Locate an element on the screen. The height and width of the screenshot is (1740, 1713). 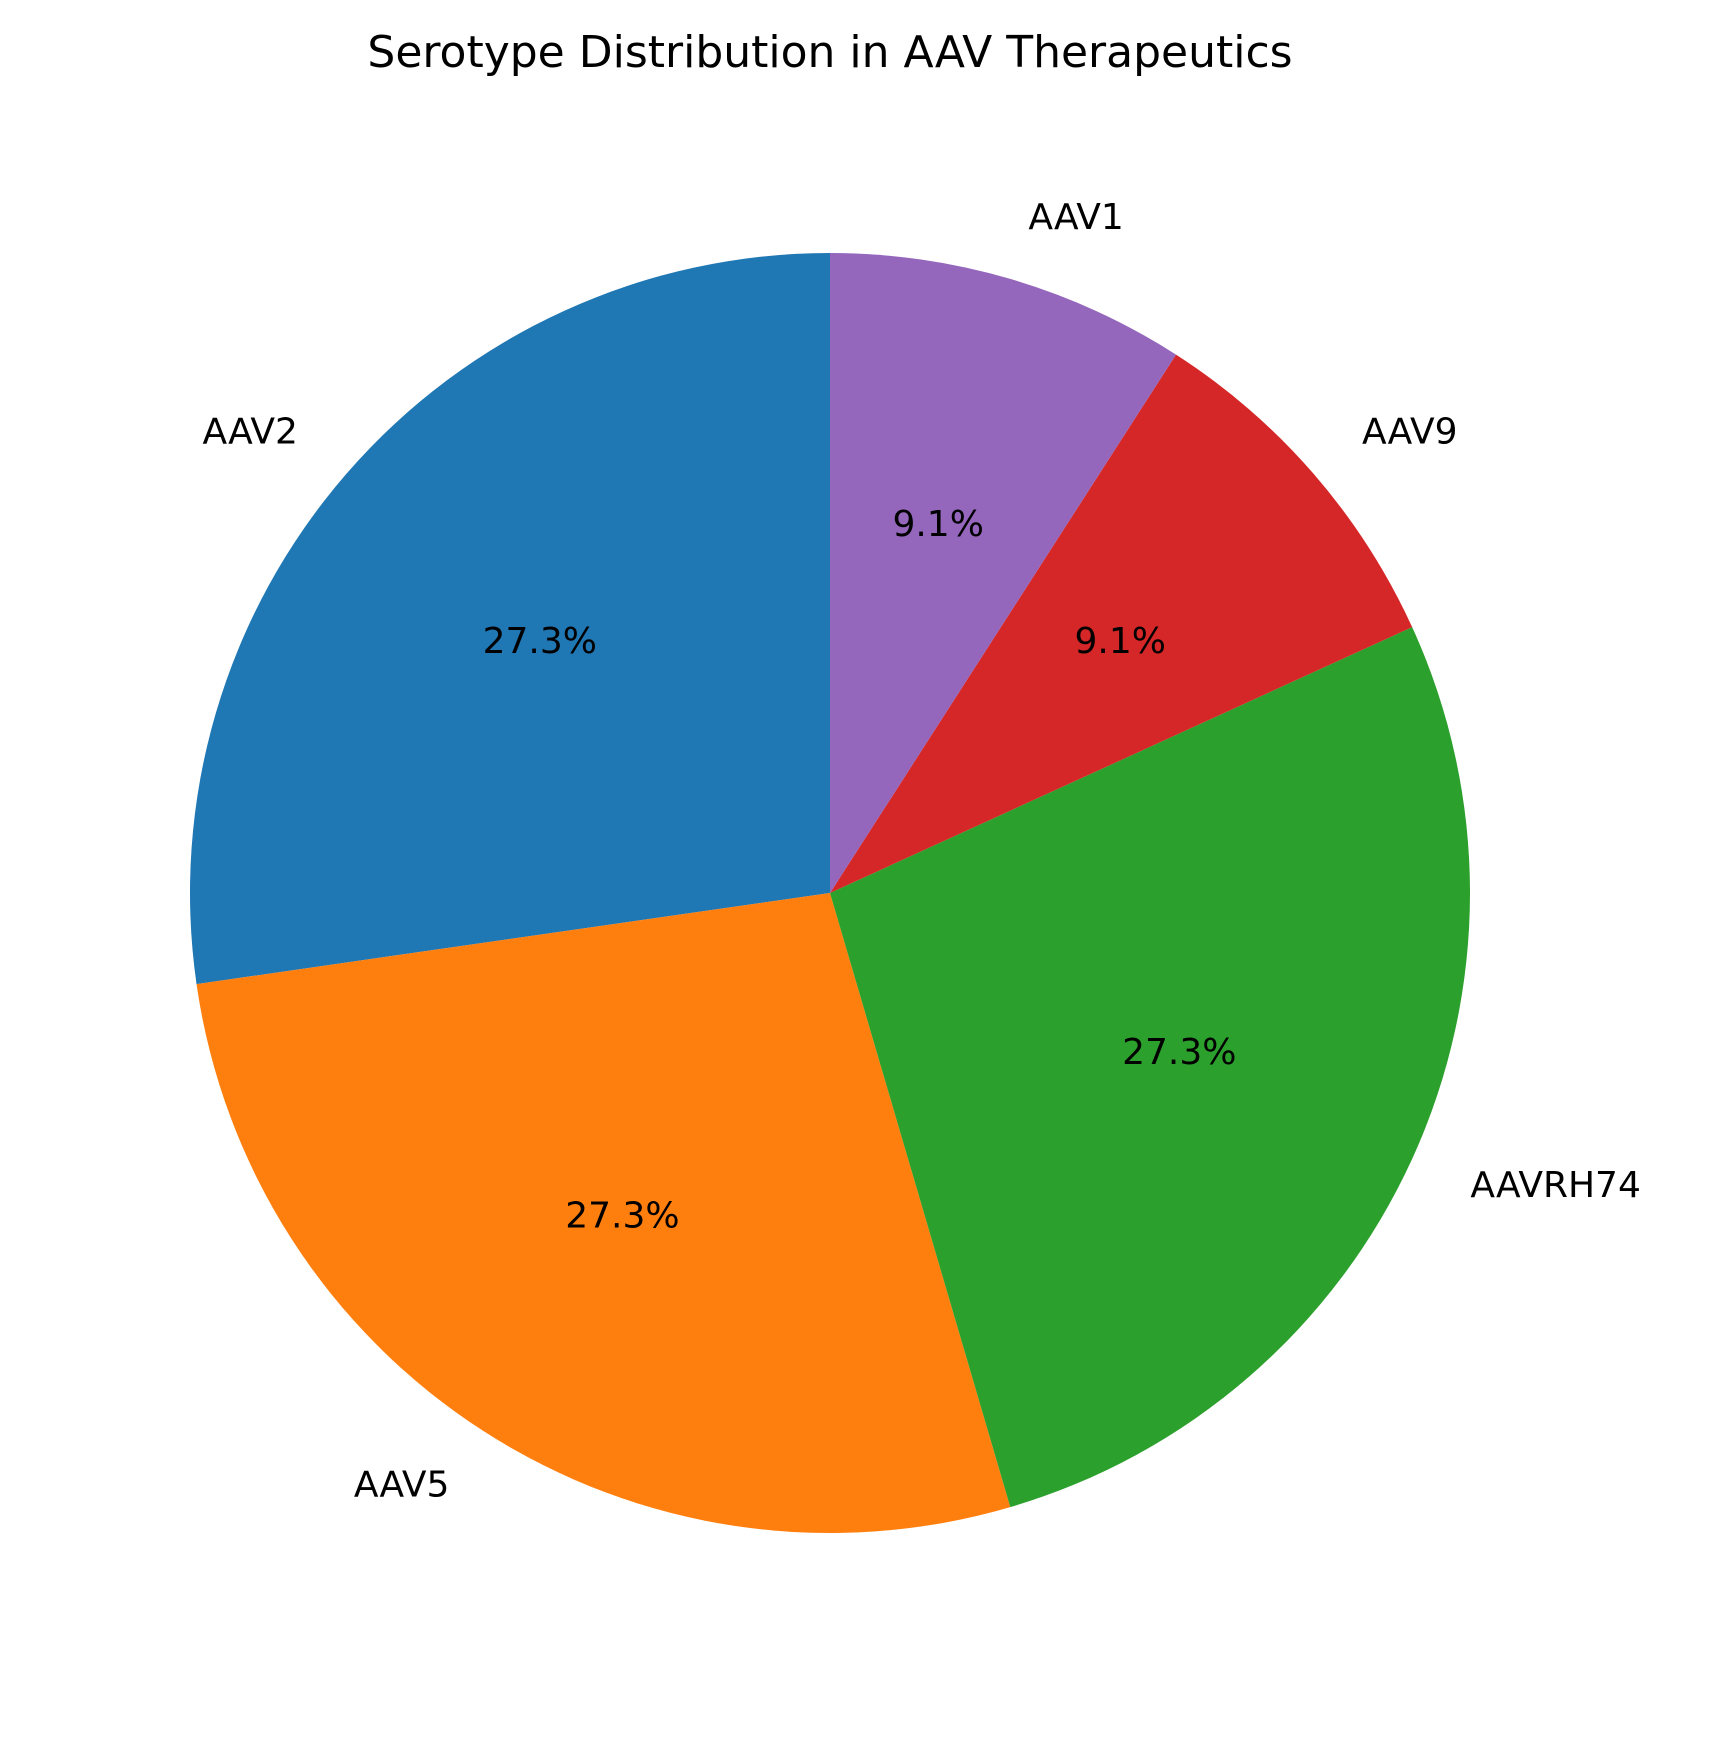
pct-label-aav9: 9.1% is located at coordinates (1119, 641).